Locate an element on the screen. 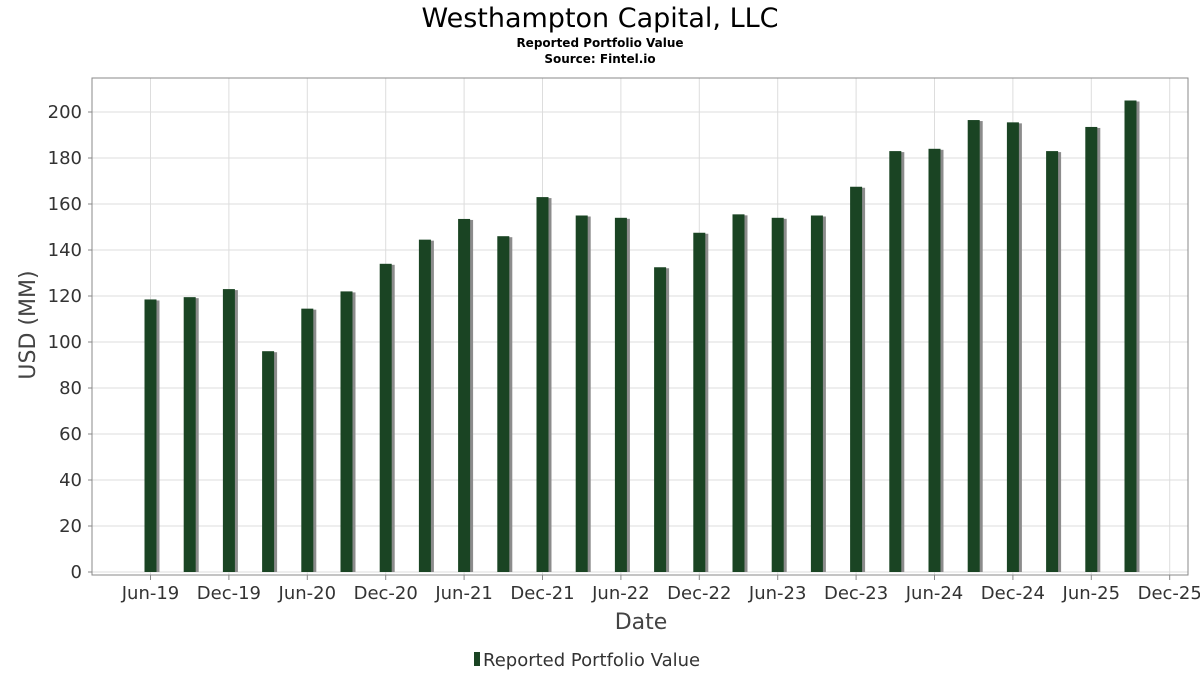 This screenshot has height=675, width=1200. x-tick-label: Dec-24 is located at coordinates (1013, 593).